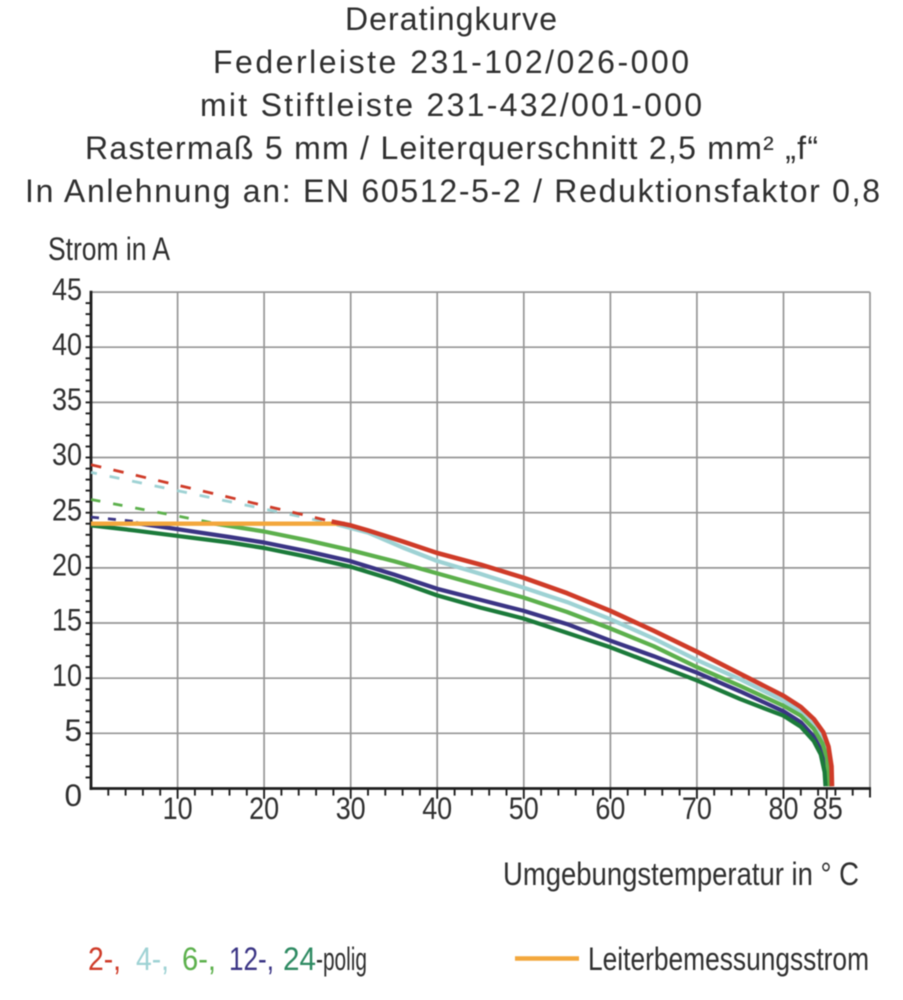 Image resolution: width=903 pixels, height=1000 pixels. What do you see at coordinates (67, 620) in the screenshot?
I see `svg-text: 15` at bounding box center [67, 620].